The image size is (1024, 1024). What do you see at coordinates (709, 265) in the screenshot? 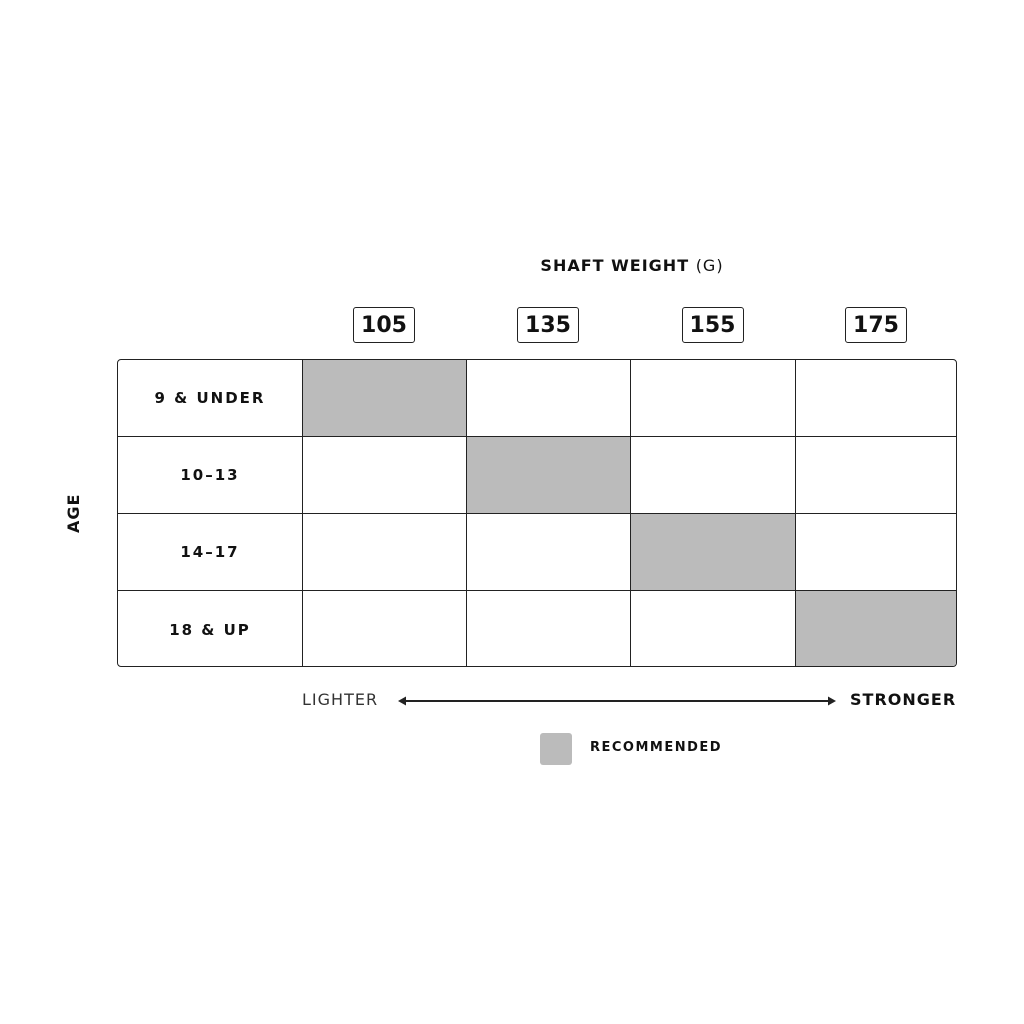
I see `title-unit: (G)` at bounding box center [709, 265].